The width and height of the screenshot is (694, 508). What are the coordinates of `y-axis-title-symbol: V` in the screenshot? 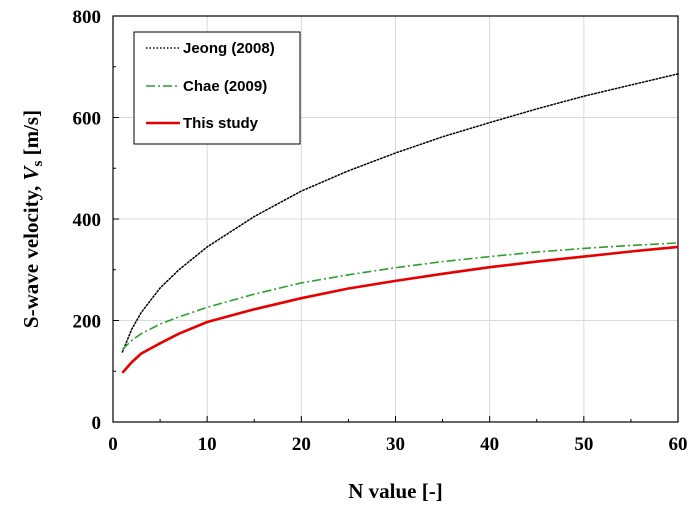 It's located at (31, 173).